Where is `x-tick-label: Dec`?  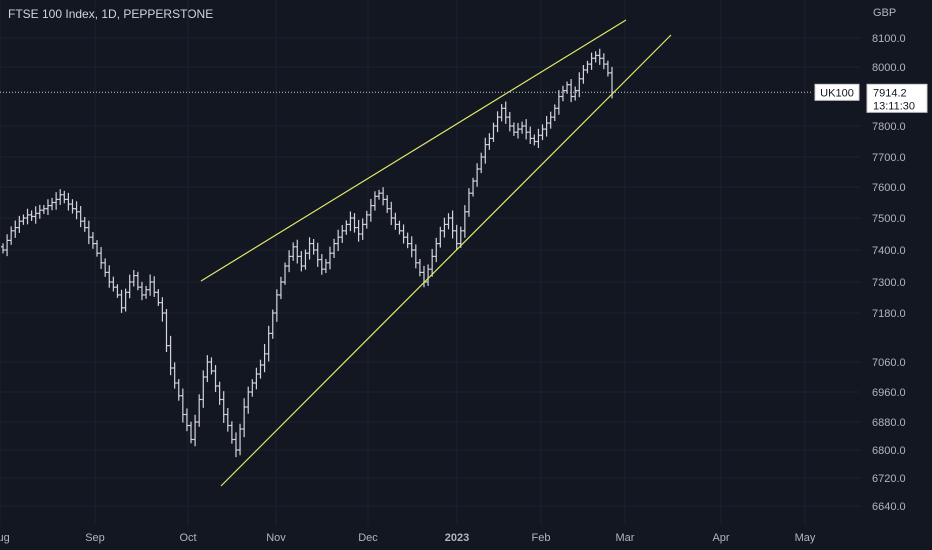
x-tick-label: Dec is located at coordinates (368, 538).